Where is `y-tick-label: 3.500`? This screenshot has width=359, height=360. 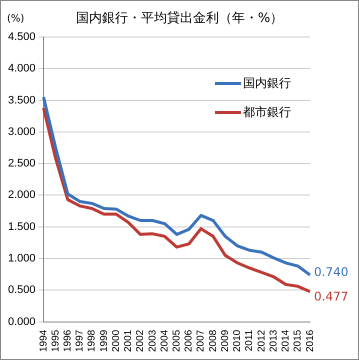 y-tick-label: 3.500 is located at coordinates (22, 100).